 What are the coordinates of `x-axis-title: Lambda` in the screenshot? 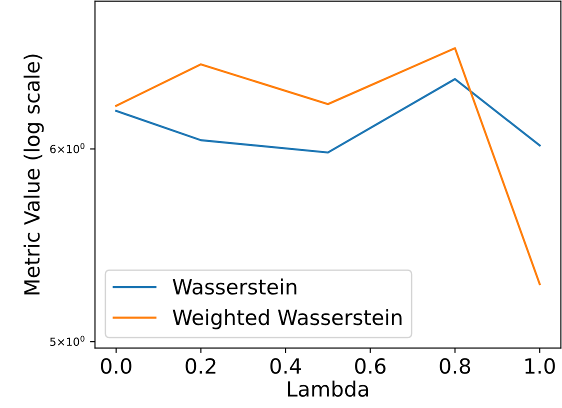 It's located at (328, 388).